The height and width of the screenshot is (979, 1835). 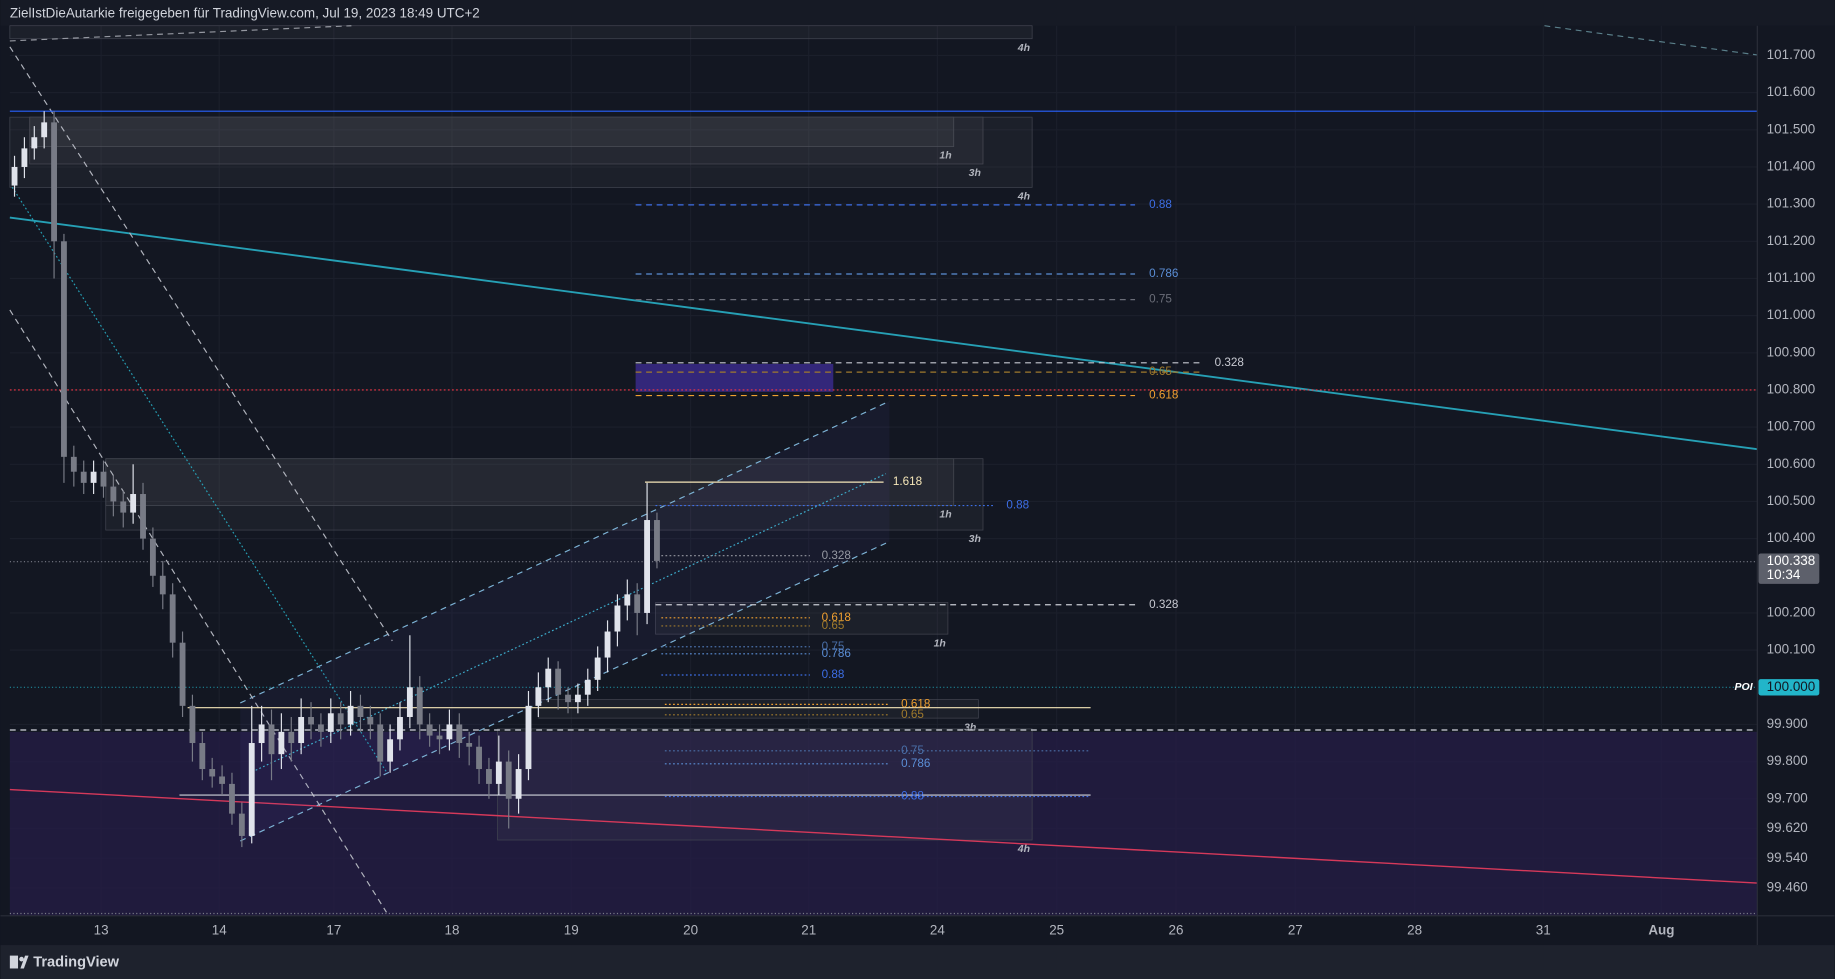 What do you see at coordinates (1543, 930) in the screenshot?
I see `x-tick-label: 31` at bounding box center [1543, 930].